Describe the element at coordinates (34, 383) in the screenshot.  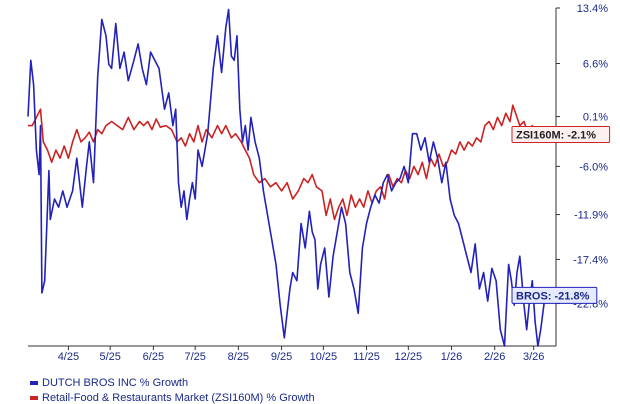
I see `legend-swatch-bros` at that location.